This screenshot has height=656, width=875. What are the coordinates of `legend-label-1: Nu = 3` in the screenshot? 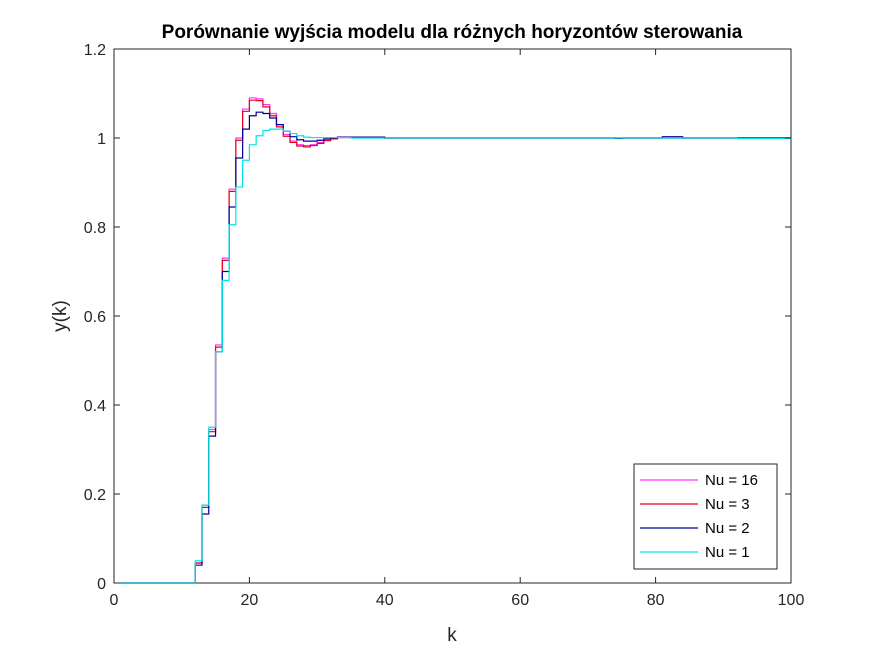 It's located at (727, 504).